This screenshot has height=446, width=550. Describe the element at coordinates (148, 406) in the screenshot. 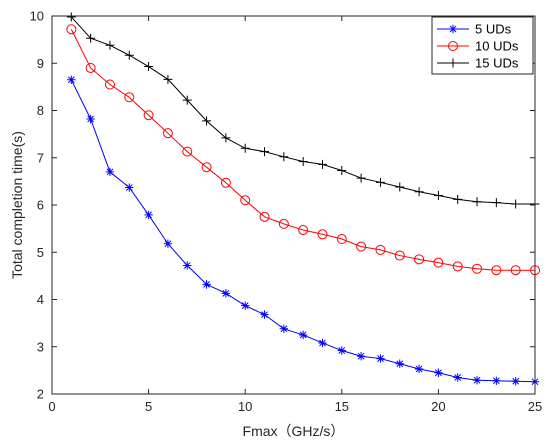

I see `x-tick-label: 5` at that location.